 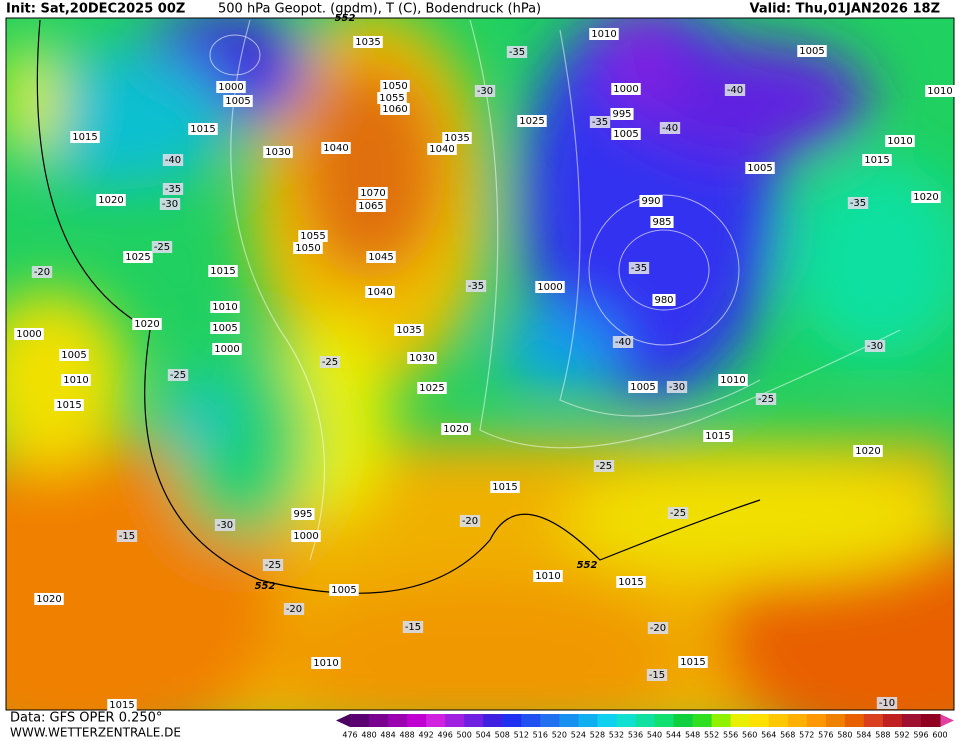 I want to click on temperature-text: -20, so click(x=294, y=609).